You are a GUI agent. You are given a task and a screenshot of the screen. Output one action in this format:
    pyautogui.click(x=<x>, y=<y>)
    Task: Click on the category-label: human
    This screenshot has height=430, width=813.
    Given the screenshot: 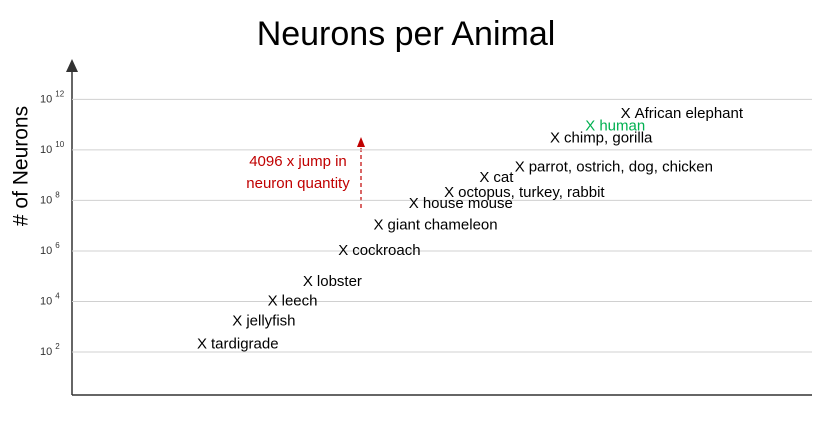 What is the action you would take?
    pyautogui.click(x=622, y=125)
    